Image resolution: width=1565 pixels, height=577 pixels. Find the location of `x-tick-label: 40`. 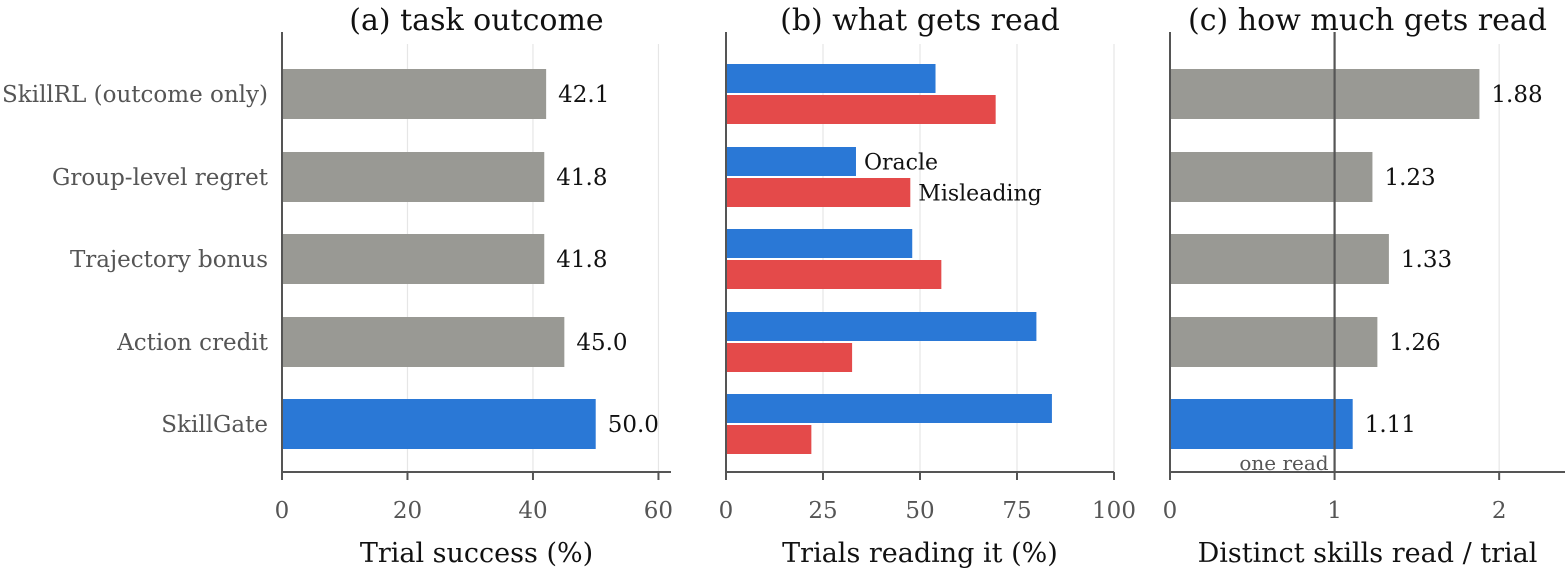

x-tick-label: 40 is located at coordinates (532, 511).